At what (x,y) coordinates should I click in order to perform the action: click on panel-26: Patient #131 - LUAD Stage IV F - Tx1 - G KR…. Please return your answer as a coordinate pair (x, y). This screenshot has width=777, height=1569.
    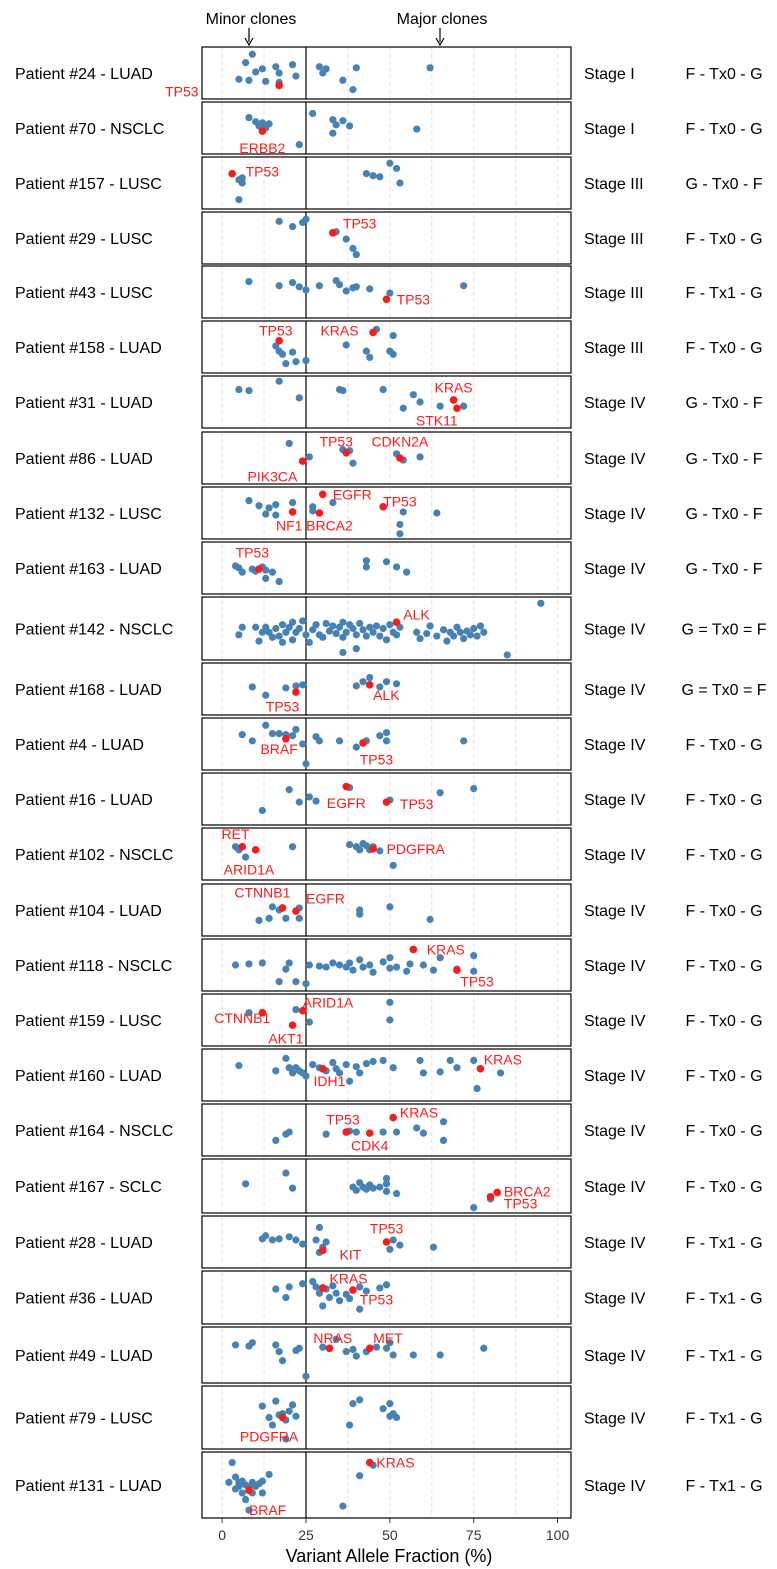
    Looking at the image, I should click on (389, 1485).